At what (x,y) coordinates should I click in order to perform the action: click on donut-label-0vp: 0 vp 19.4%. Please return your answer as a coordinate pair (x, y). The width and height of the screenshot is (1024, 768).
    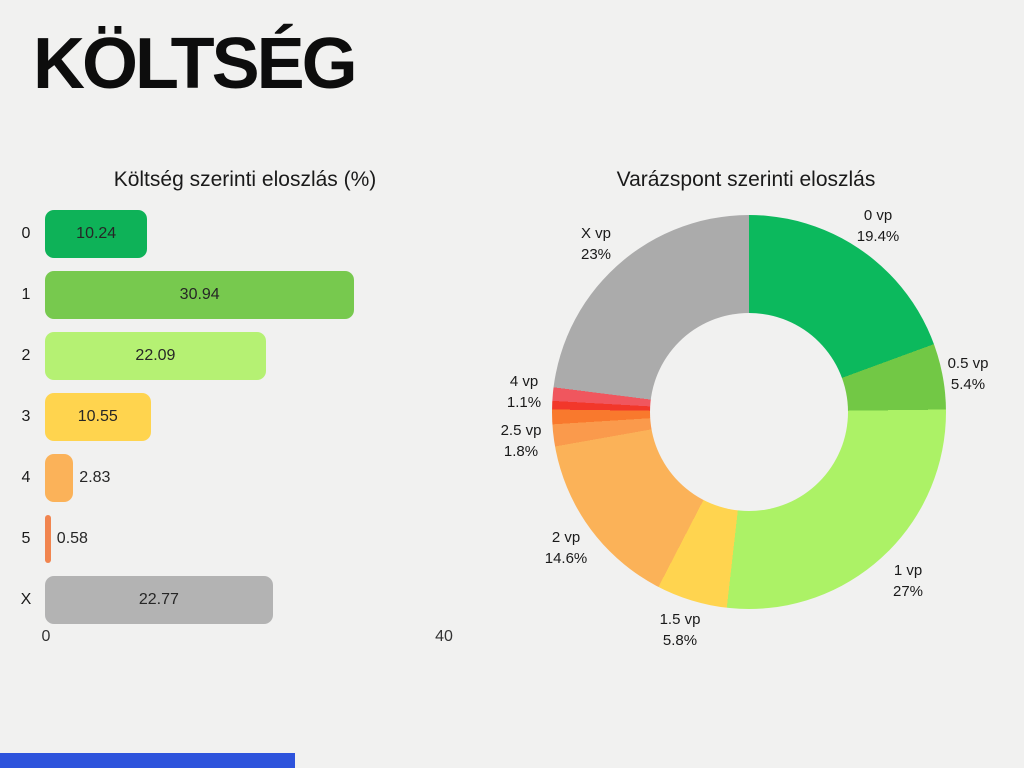
    Looking at the image, I should click on (878, 226).